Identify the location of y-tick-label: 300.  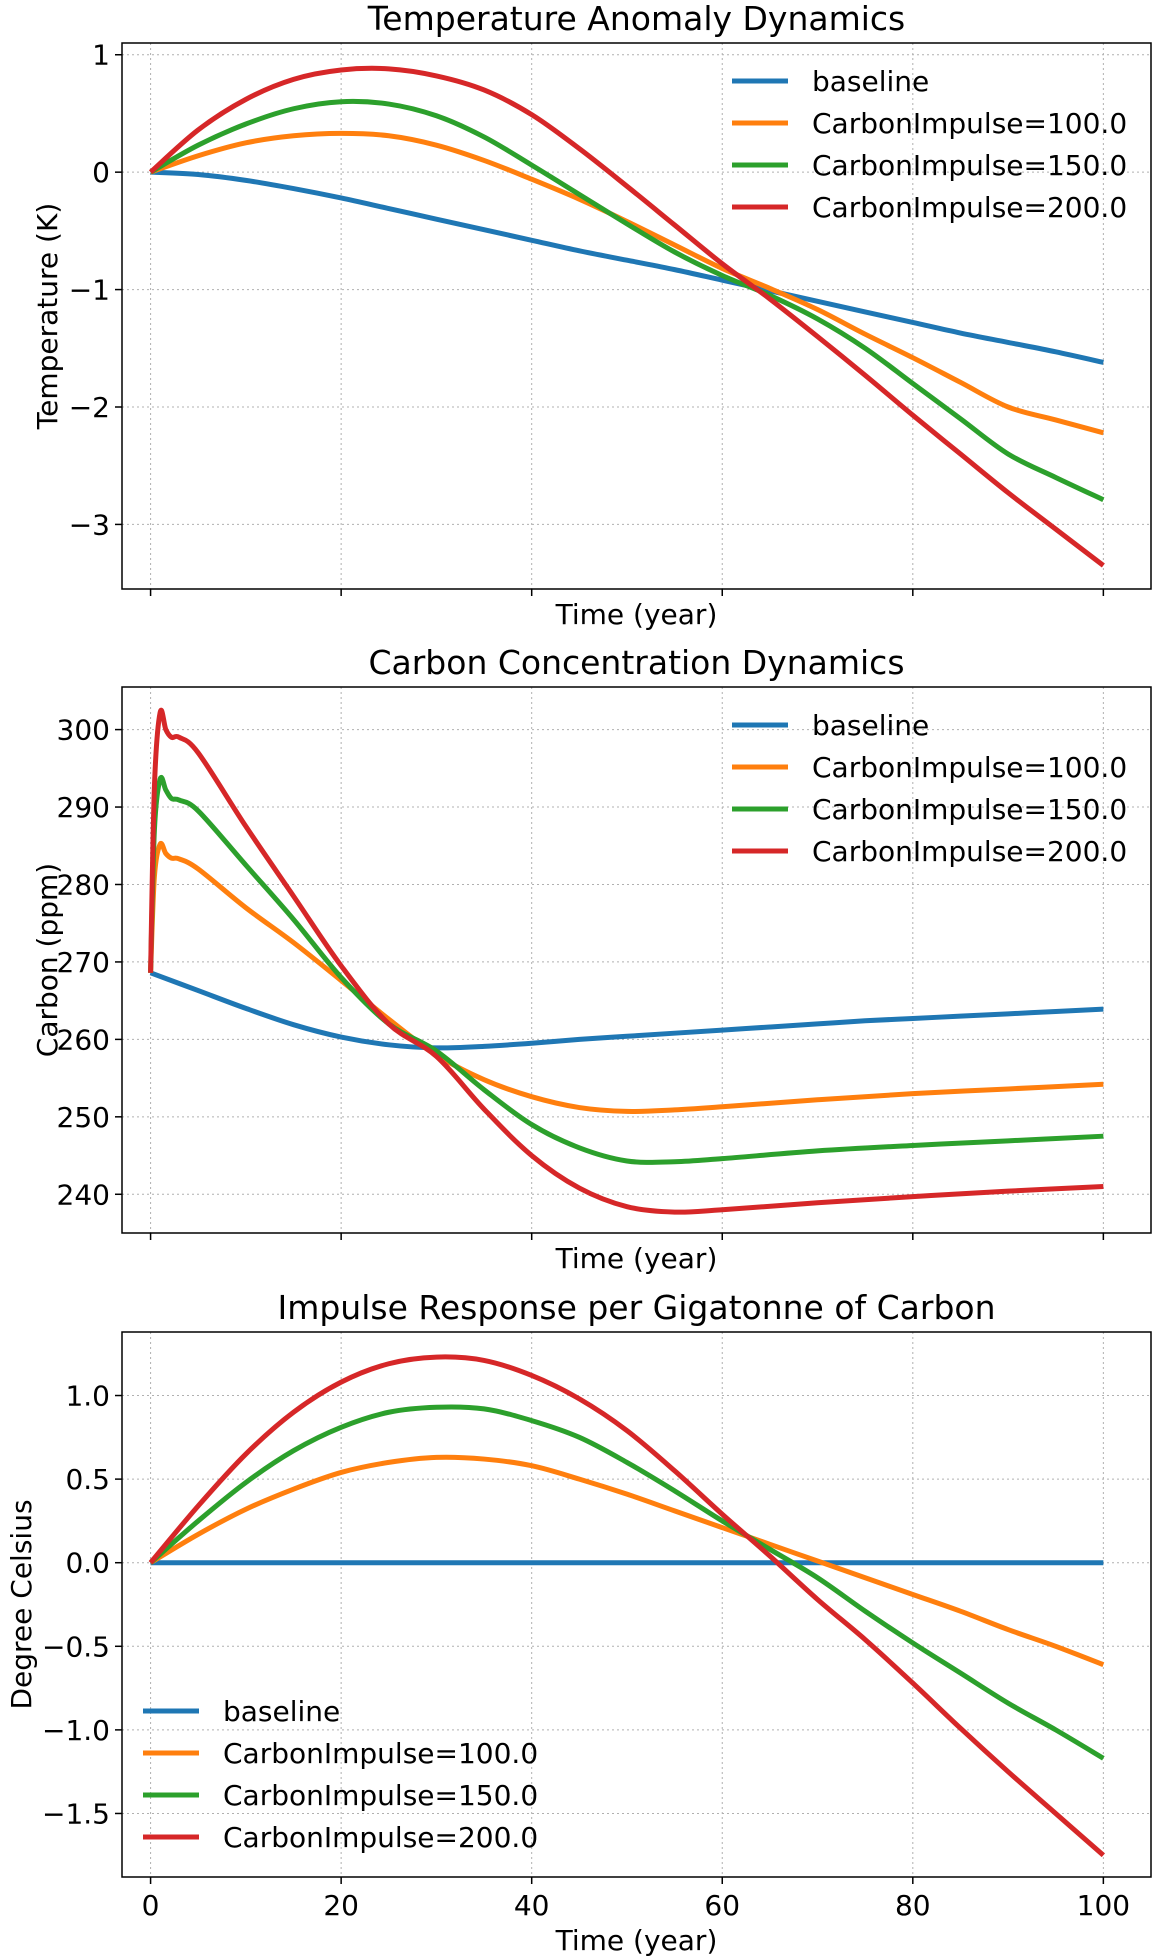
(83, 730).